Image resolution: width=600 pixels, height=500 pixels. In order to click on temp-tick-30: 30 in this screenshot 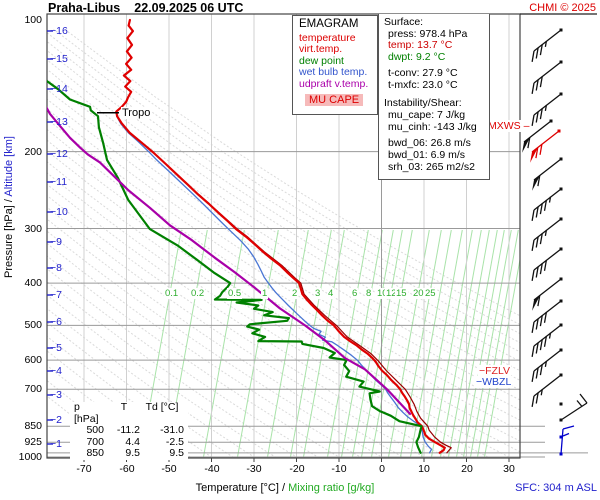, I will do `click(509, 469)`.